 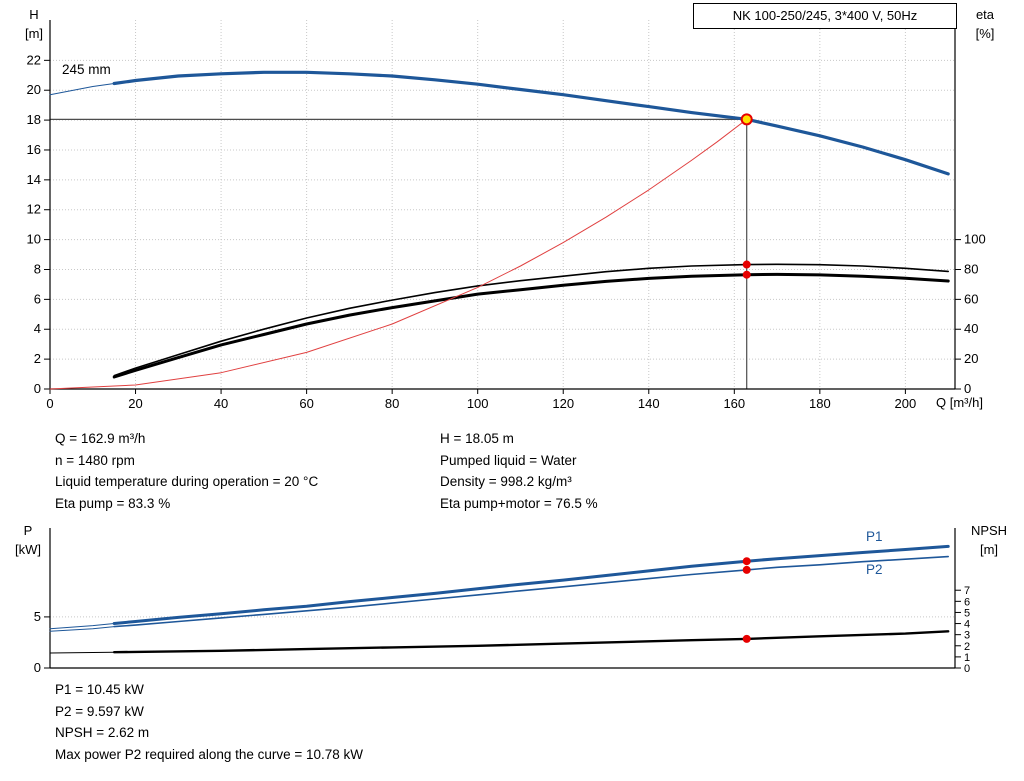 What do you see at coordinates (985, 14) in the screenshot?
I see `eta-axis-label-symbol: eta` at bounding box center [985, 14].